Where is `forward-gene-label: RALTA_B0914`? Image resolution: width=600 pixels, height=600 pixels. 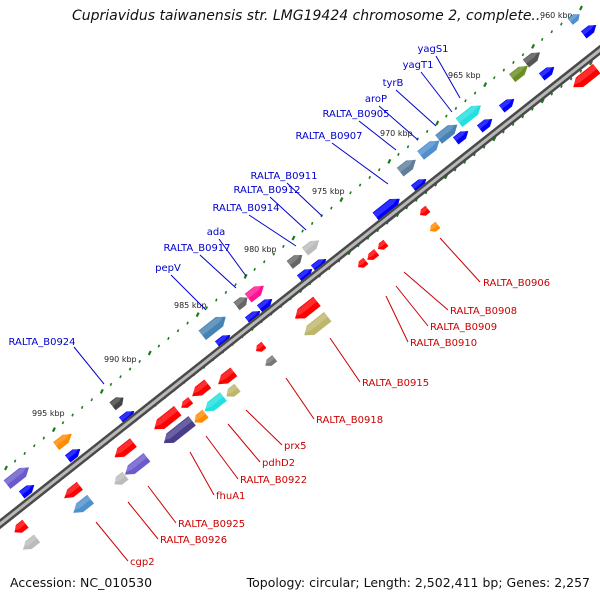
forward-gene-label: RALTA_B0914 is located at coordinates (245, 208).